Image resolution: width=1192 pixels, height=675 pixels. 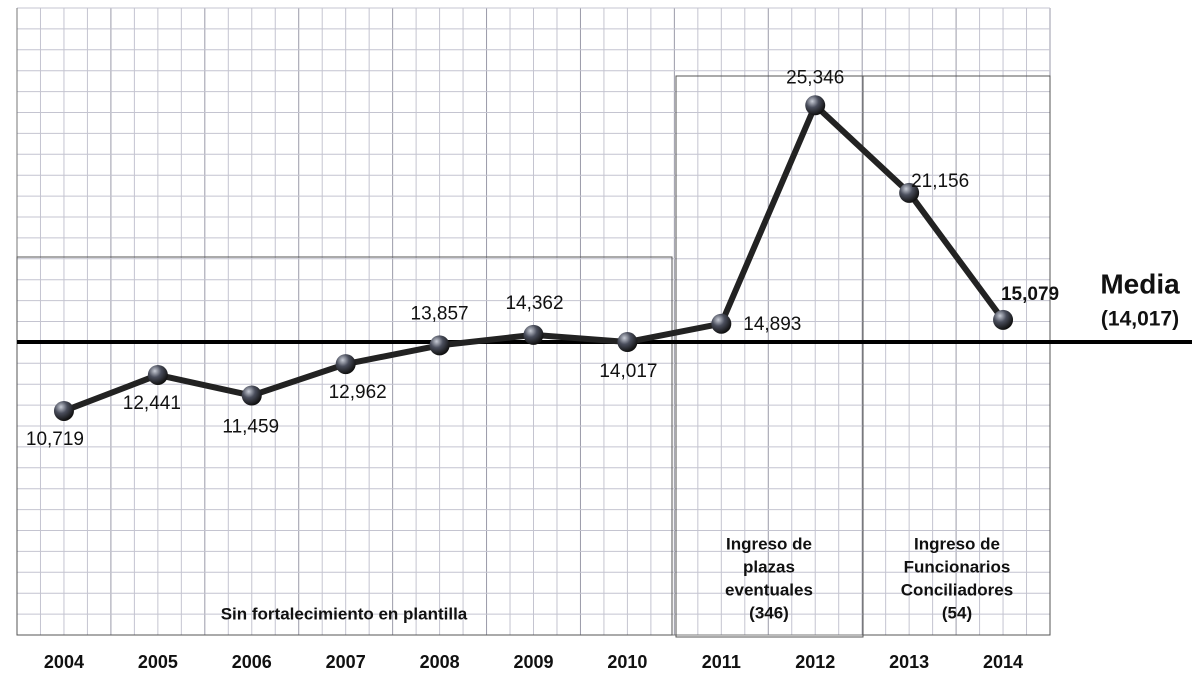 What do you see at coordinates (940, 181) in the screenshot?
I see `data-label: 21,156` at bounding box center [940, 181].